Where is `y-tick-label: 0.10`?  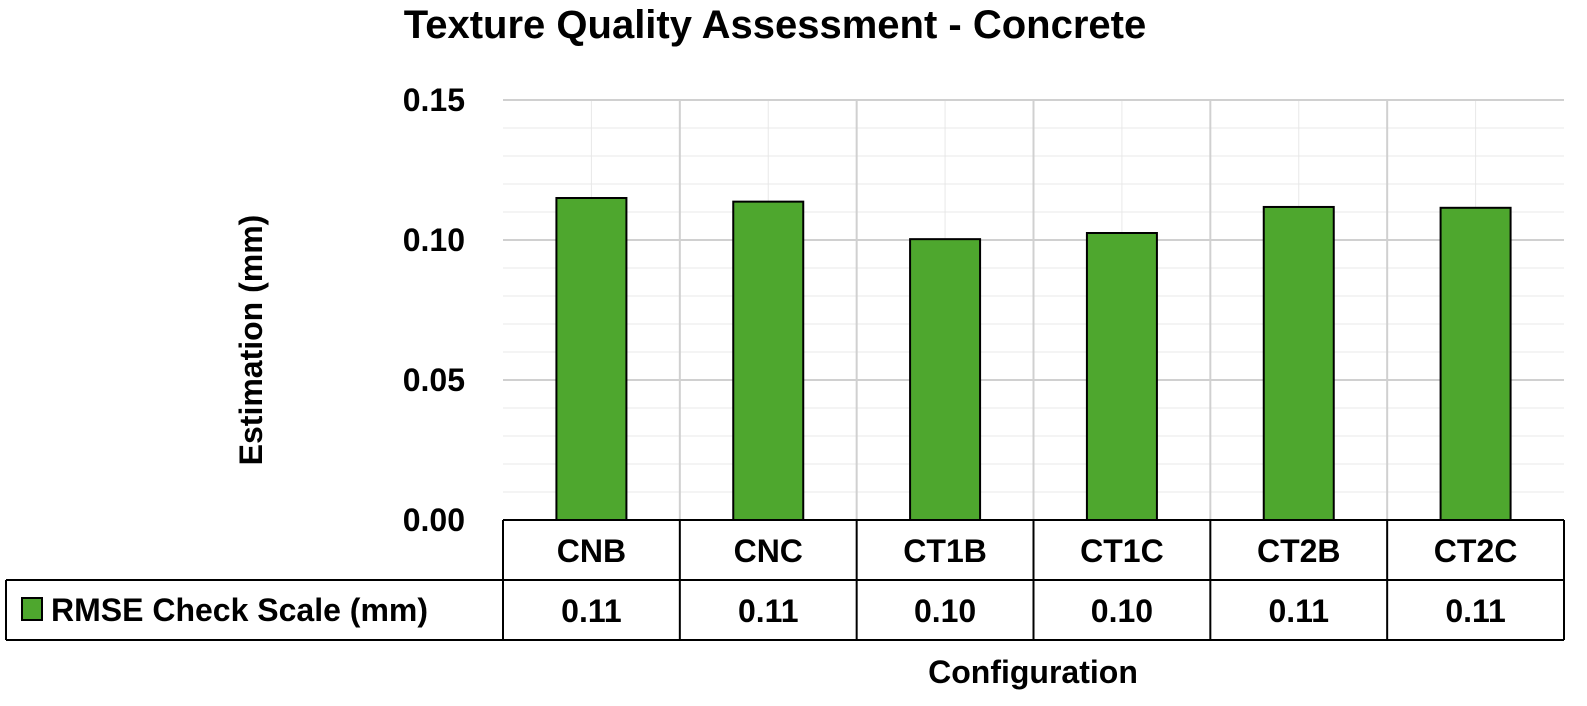 y-tick-label: 0.10 is located at coordinates (434, 240).